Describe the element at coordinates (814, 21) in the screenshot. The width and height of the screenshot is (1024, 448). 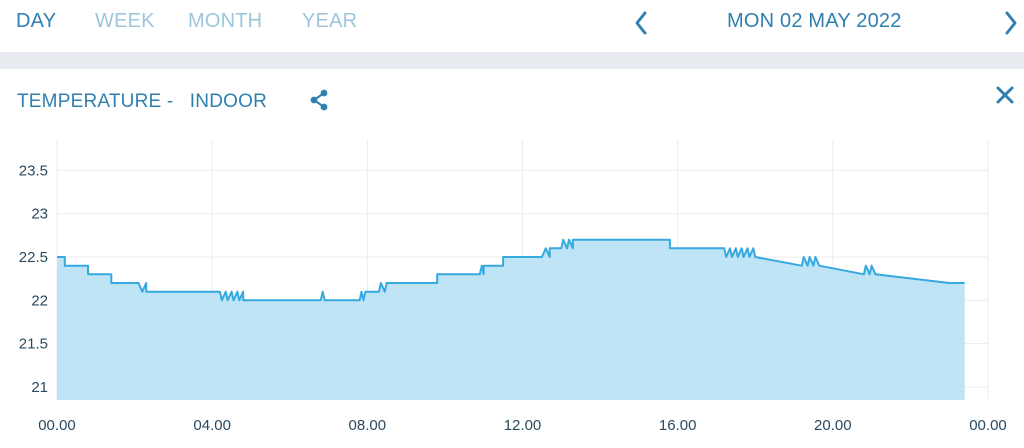
I see `date-label: MON 02 MAY 2022` at that location.